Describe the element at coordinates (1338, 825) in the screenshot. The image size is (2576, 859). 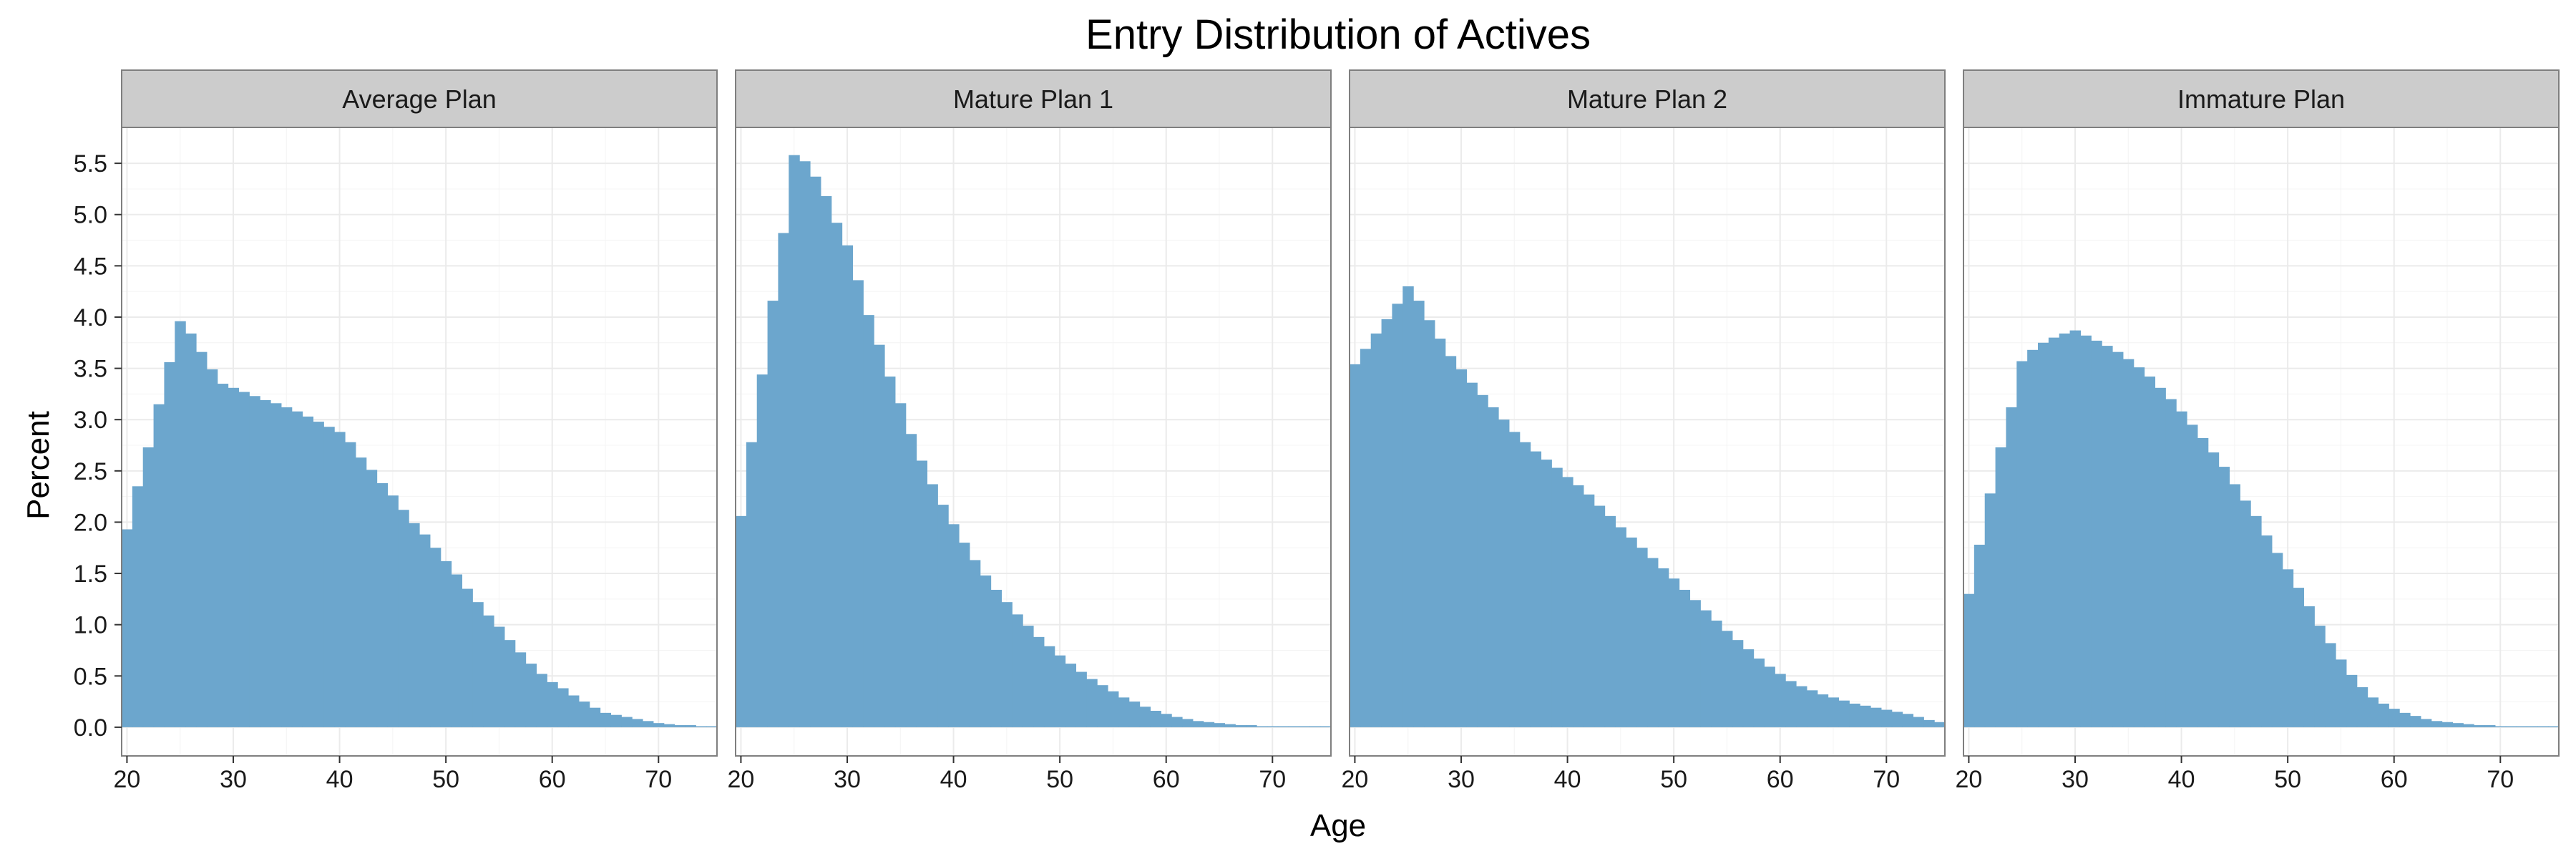
I see `x-axis-title: Age` at that location.